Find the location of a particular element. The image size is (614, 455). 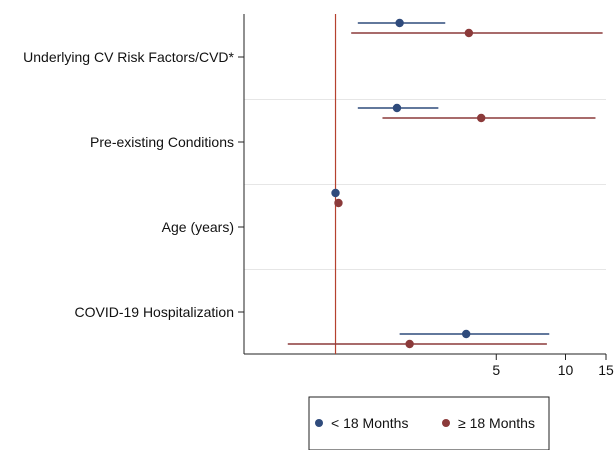

category-label: Pre-existing Conditions is located at coordinates (162, 142).